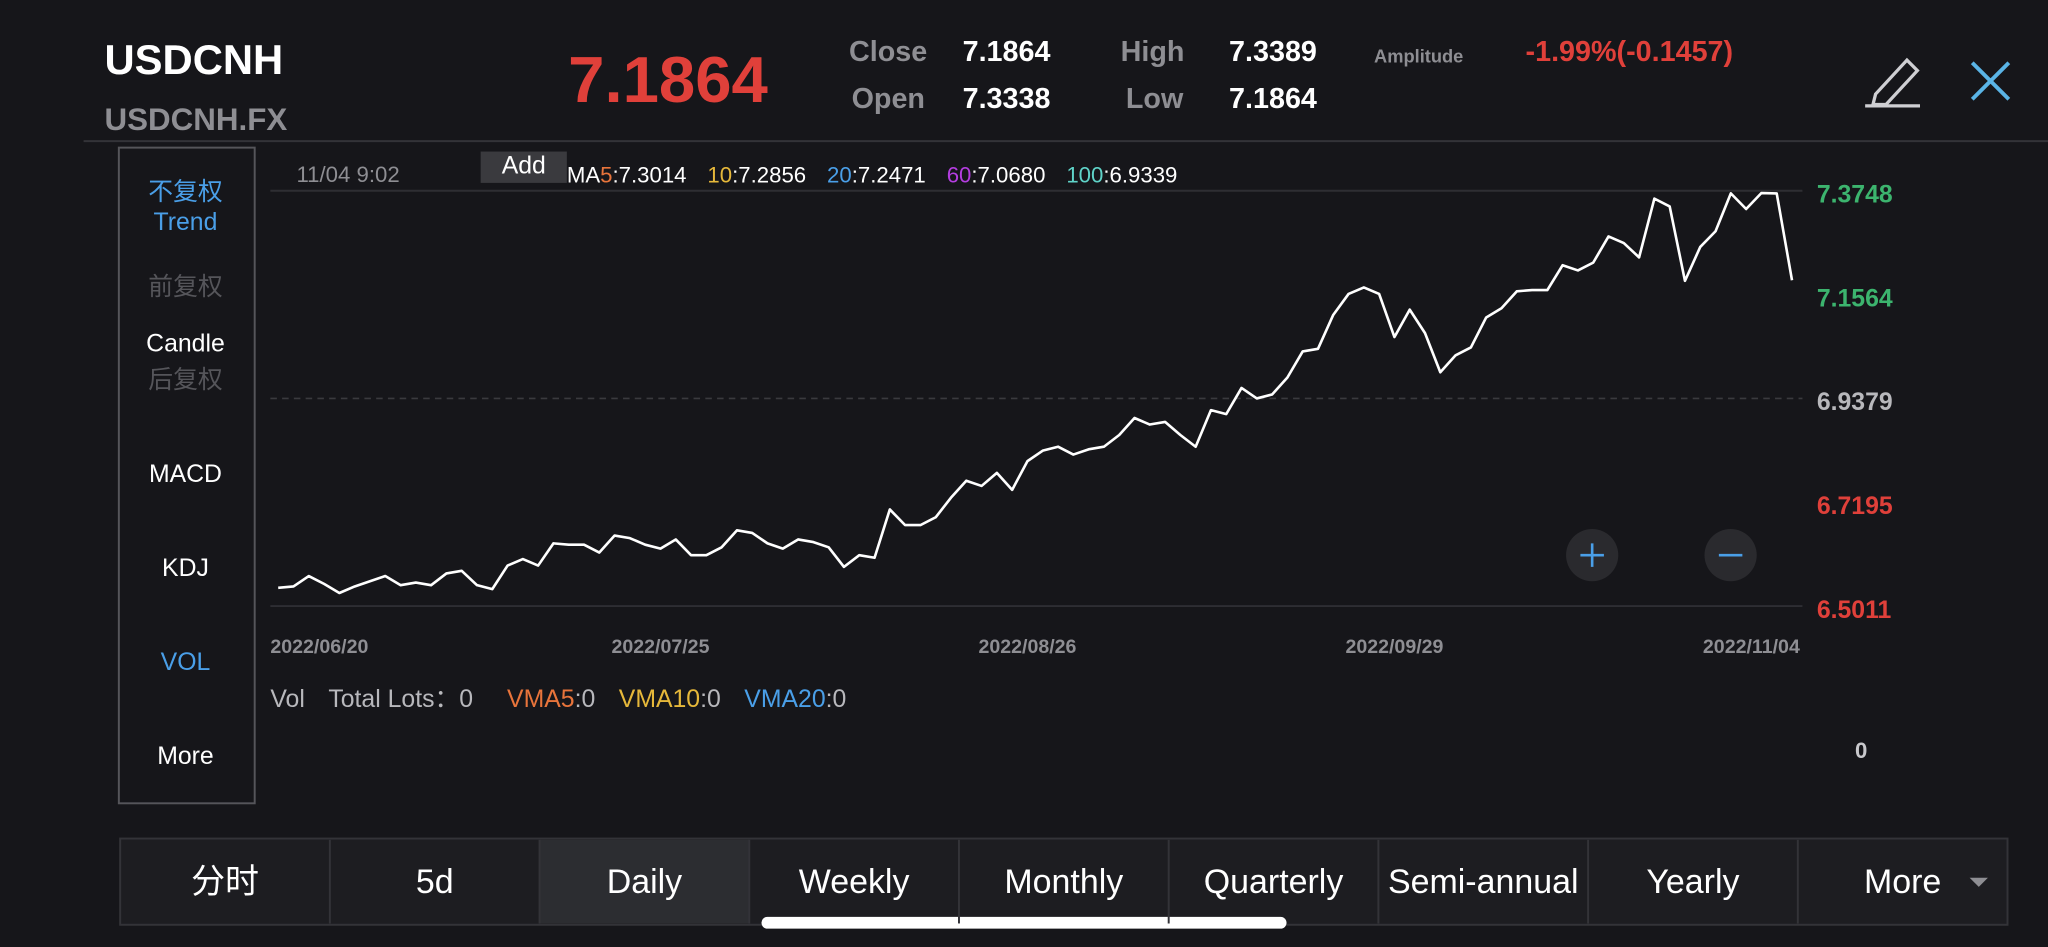 This screenshot has width=2048, height=947. What do you see at coordinates (185, 756) in the screenshot?
I see `sidebar-item: More` at bounding box center [185, 756].